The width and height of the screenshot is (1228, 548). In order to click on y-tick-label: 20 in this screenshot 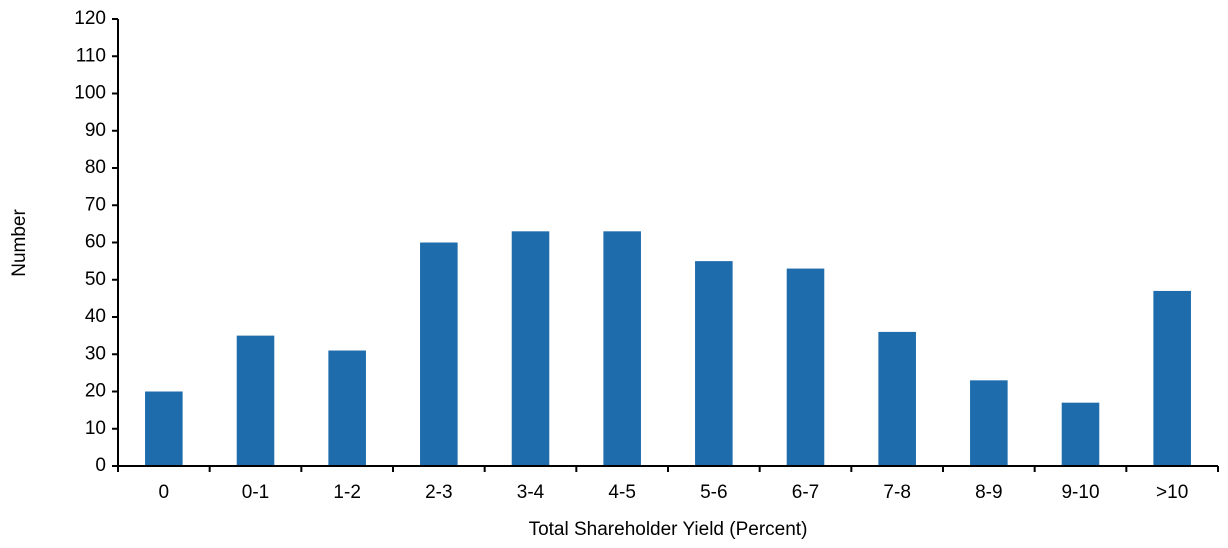, I will do `click(95, 391)`.